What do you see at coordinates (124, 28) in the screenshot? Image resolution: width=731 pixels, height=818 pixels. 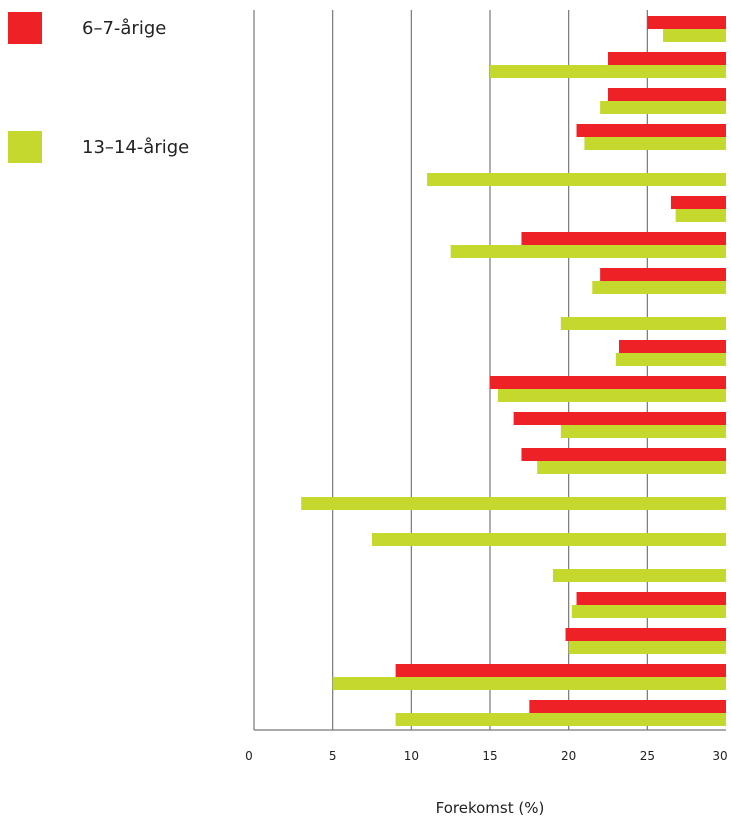 I see `legend-label: 6–7-årige` at bounding box center [124, 28].